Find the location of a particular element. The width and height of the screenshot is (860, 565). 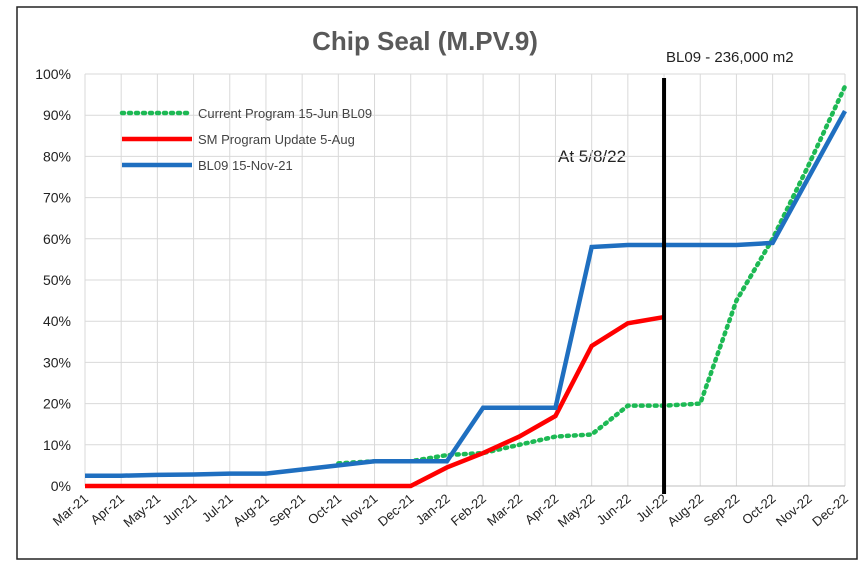

chart-title: Chip Seal (M.PV.9) is located at coordinates (425, 41).